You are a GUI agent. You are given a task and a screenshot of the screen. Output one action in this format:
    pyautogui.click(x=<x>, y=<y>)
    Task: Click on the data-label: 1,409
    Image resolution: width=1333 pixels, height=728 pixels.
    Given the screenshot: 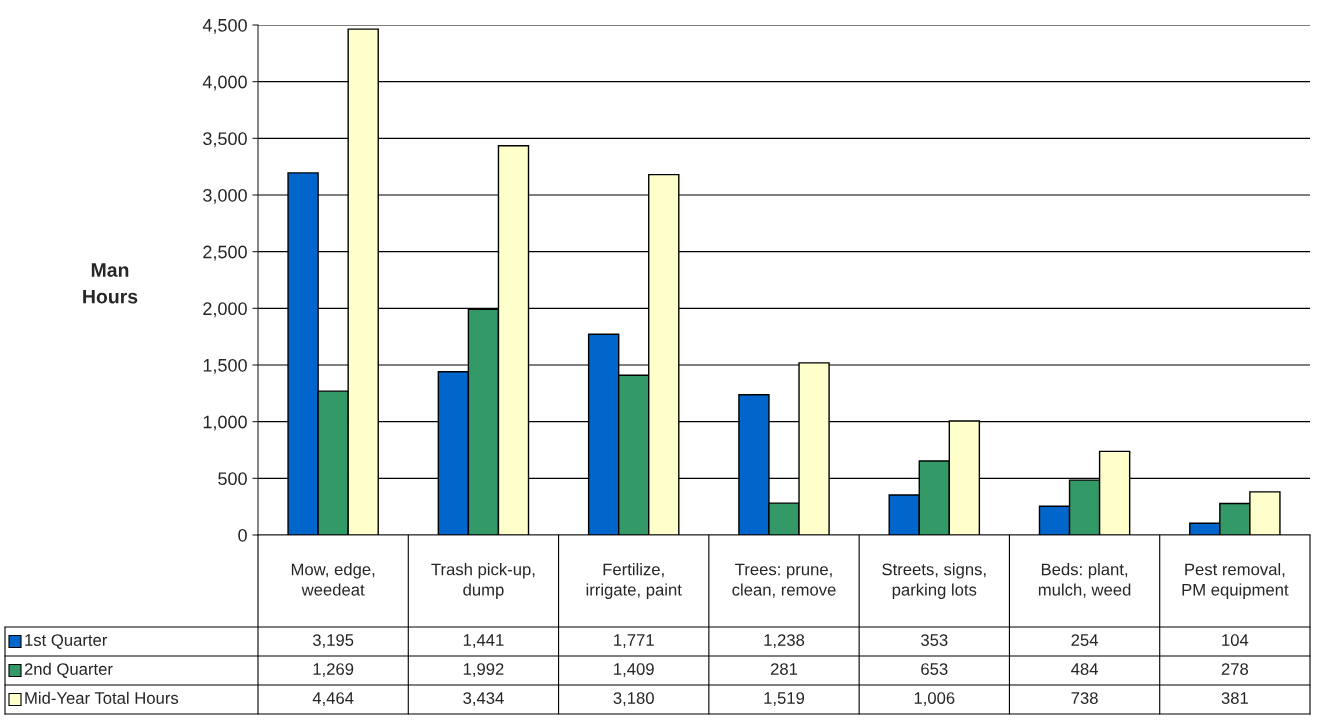 What is the action you would take?
    pyautogui.click(x=634, y=670)
    